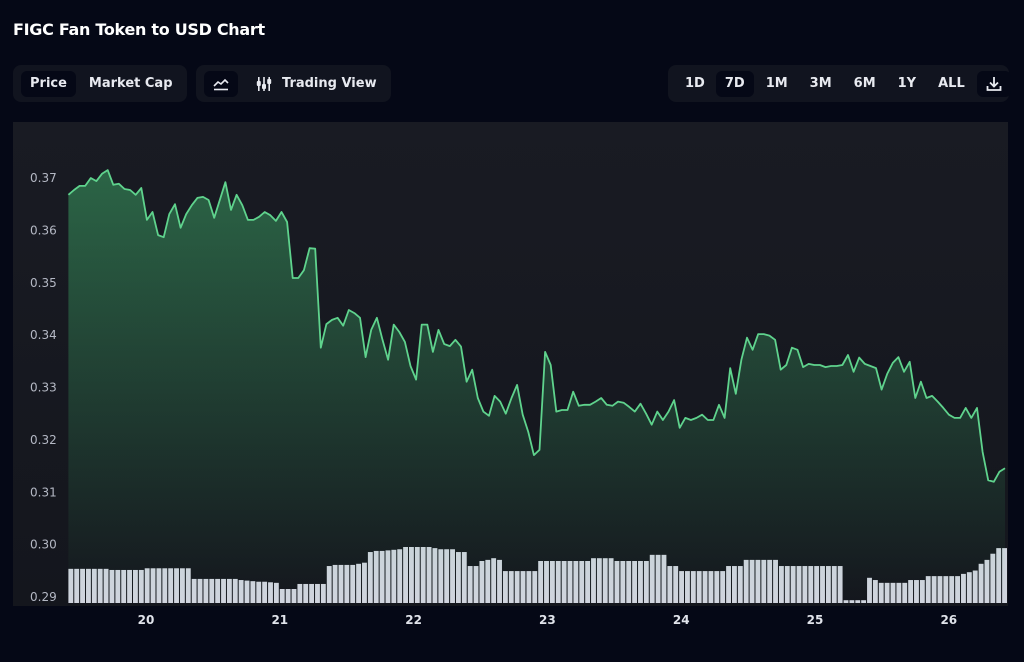  Describe the element at coordinates (547, 620) in the screenshot. I see `x-tick-label: 23` at that location.